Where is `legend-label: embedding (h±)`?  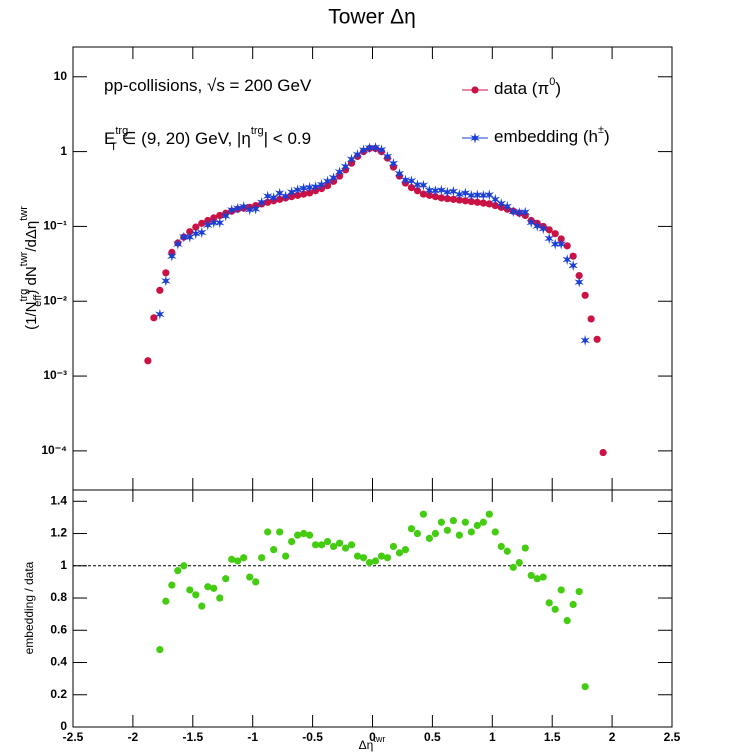 legend-label: embedding (h±) is located at coordinates (552, 135).